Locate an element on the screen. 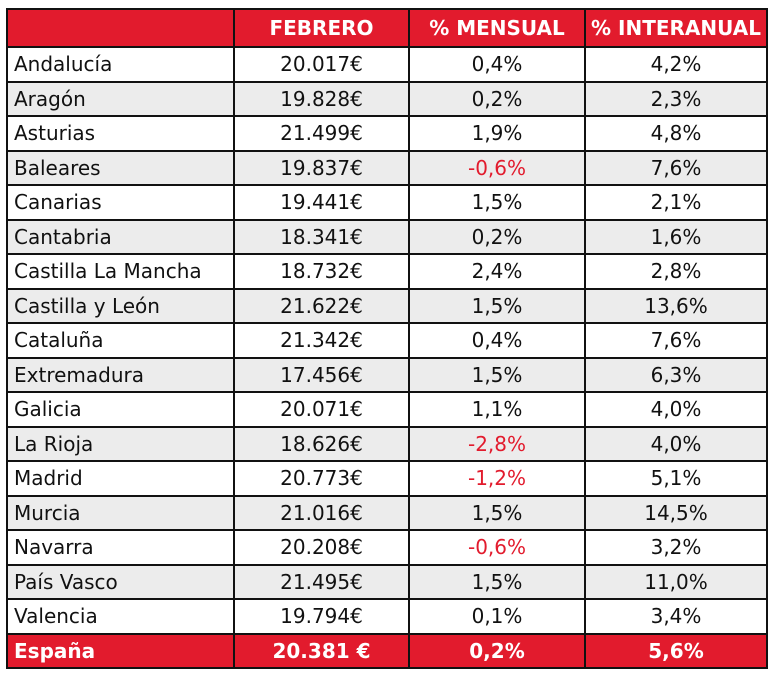  table-row: Baleares 19.837€ -0,6% 7,6% is located at coordinates (387, 167).